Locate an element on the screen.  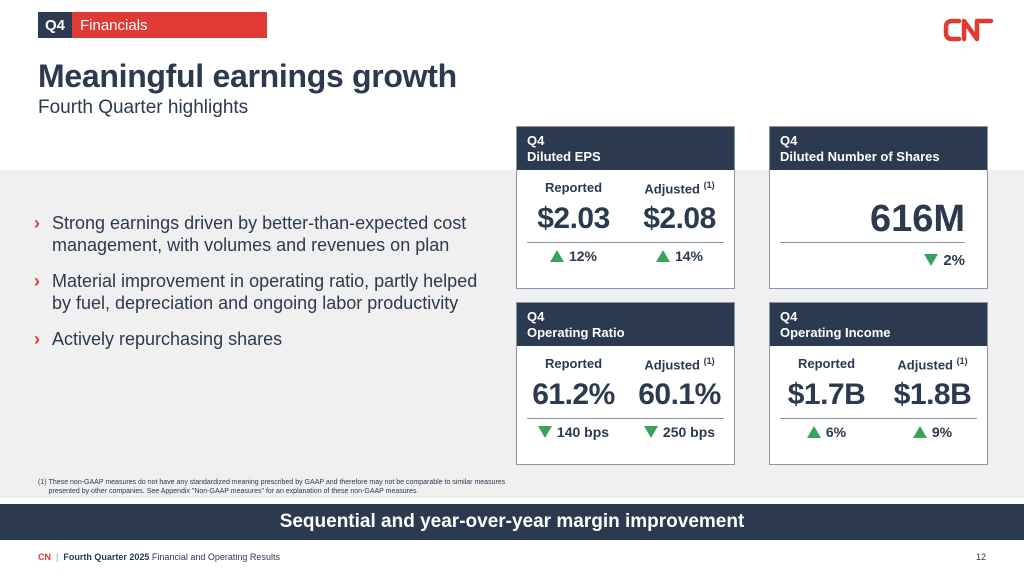
adjusted-change: 14% is located at coordinates (679, 256).